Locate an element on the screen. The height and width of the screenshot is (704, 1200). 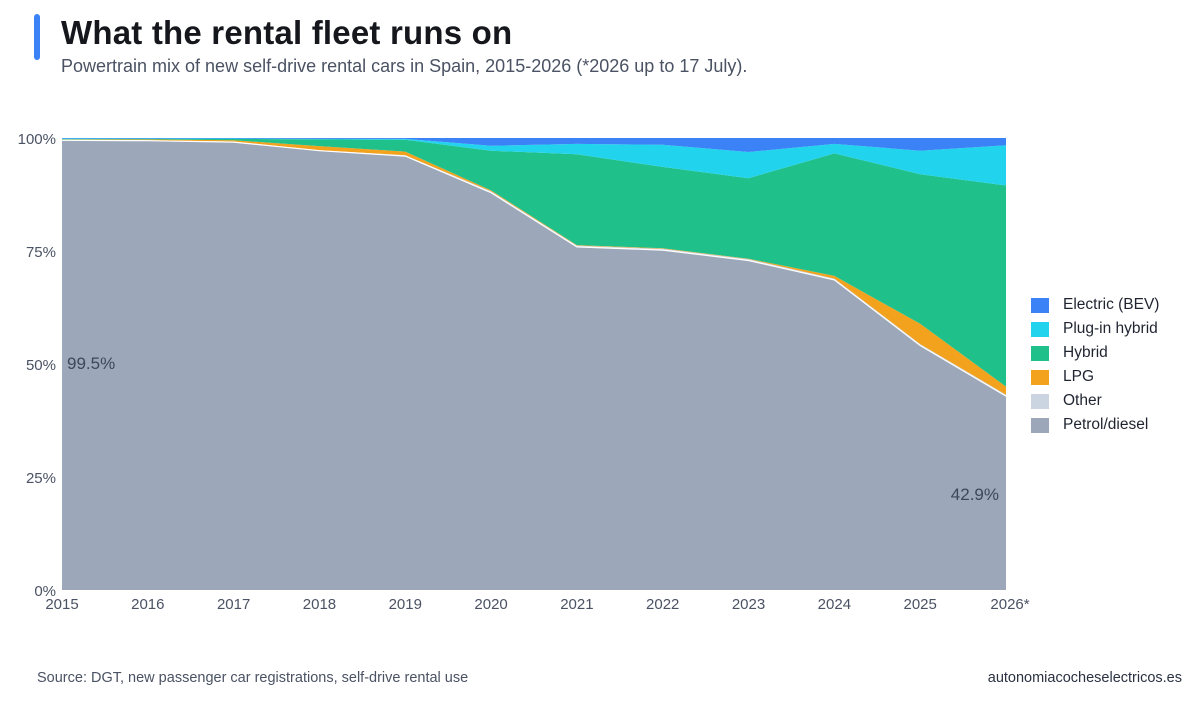
legend-item: Other is located at coordinates (1095, 401).